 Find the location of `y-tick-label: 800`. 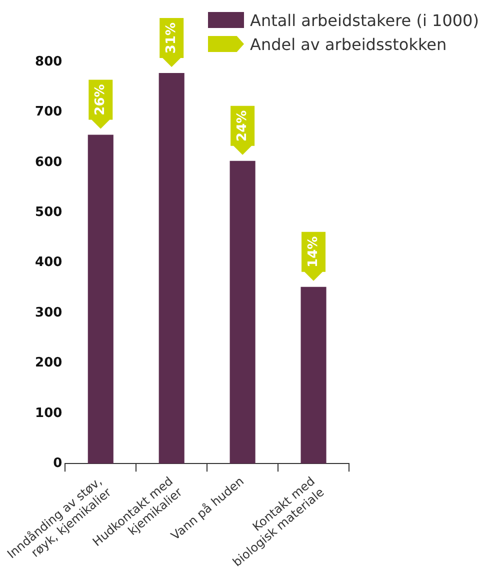

y-tick-label: 800 is located at coordinates (48, 62).